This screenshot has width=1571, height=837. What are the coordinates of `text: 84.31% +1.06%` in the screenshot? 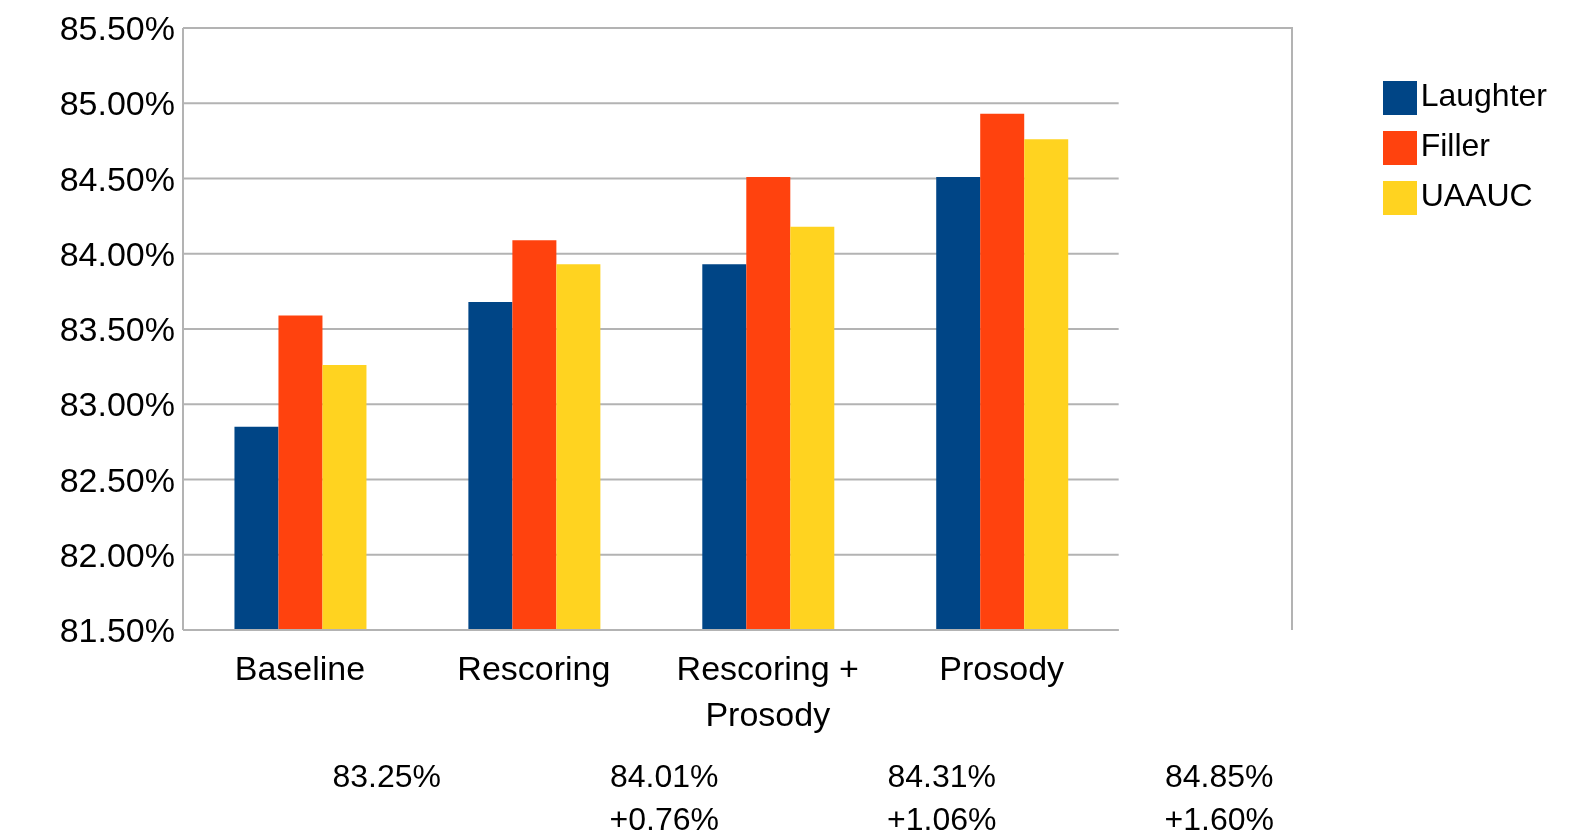 It's located at (942, 797).